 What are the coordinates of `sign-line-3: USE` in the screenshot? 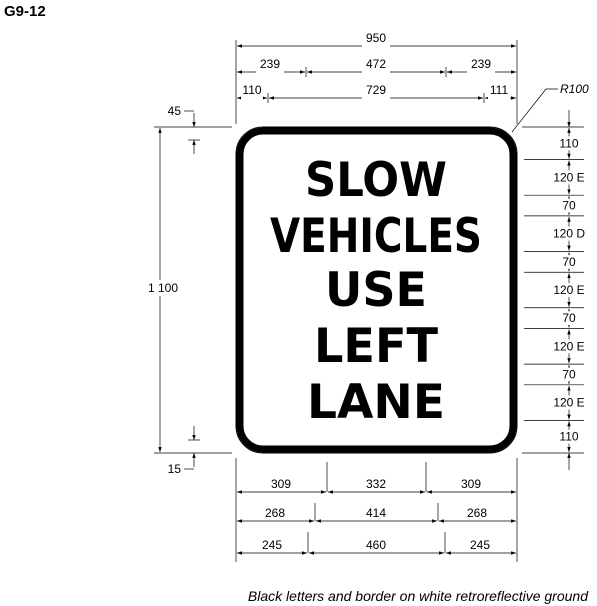 It's located at (376, 290).